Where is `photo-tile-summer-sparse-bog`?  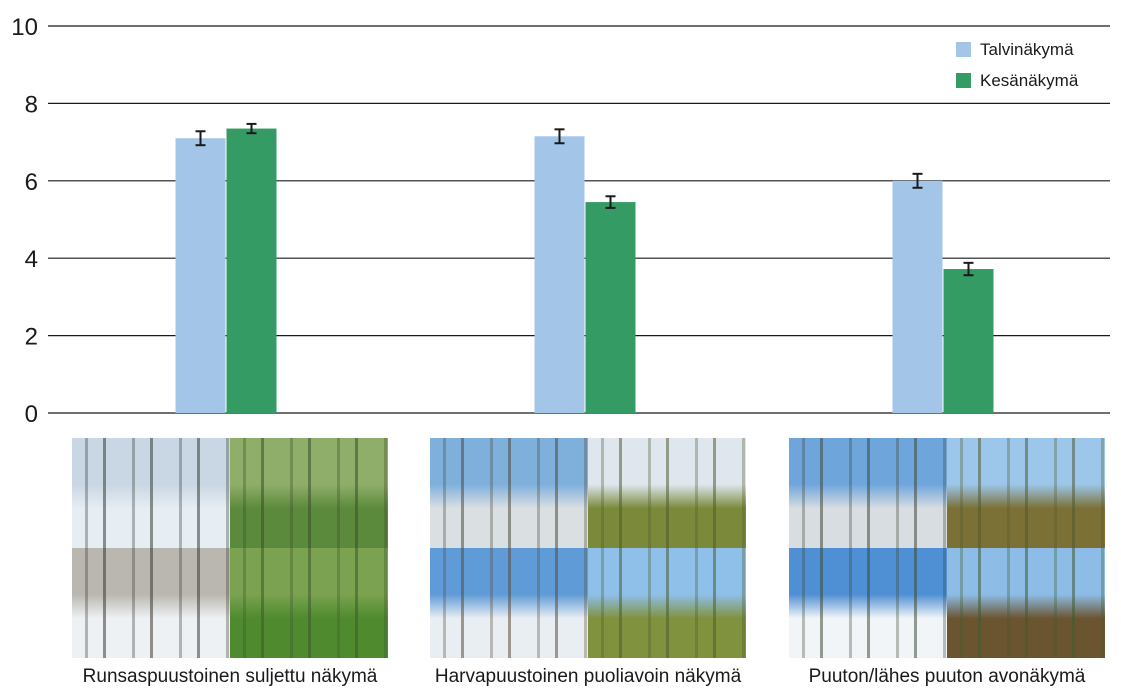 photo-tile-summer-sparse-bog is located at coordinates (667, 493).